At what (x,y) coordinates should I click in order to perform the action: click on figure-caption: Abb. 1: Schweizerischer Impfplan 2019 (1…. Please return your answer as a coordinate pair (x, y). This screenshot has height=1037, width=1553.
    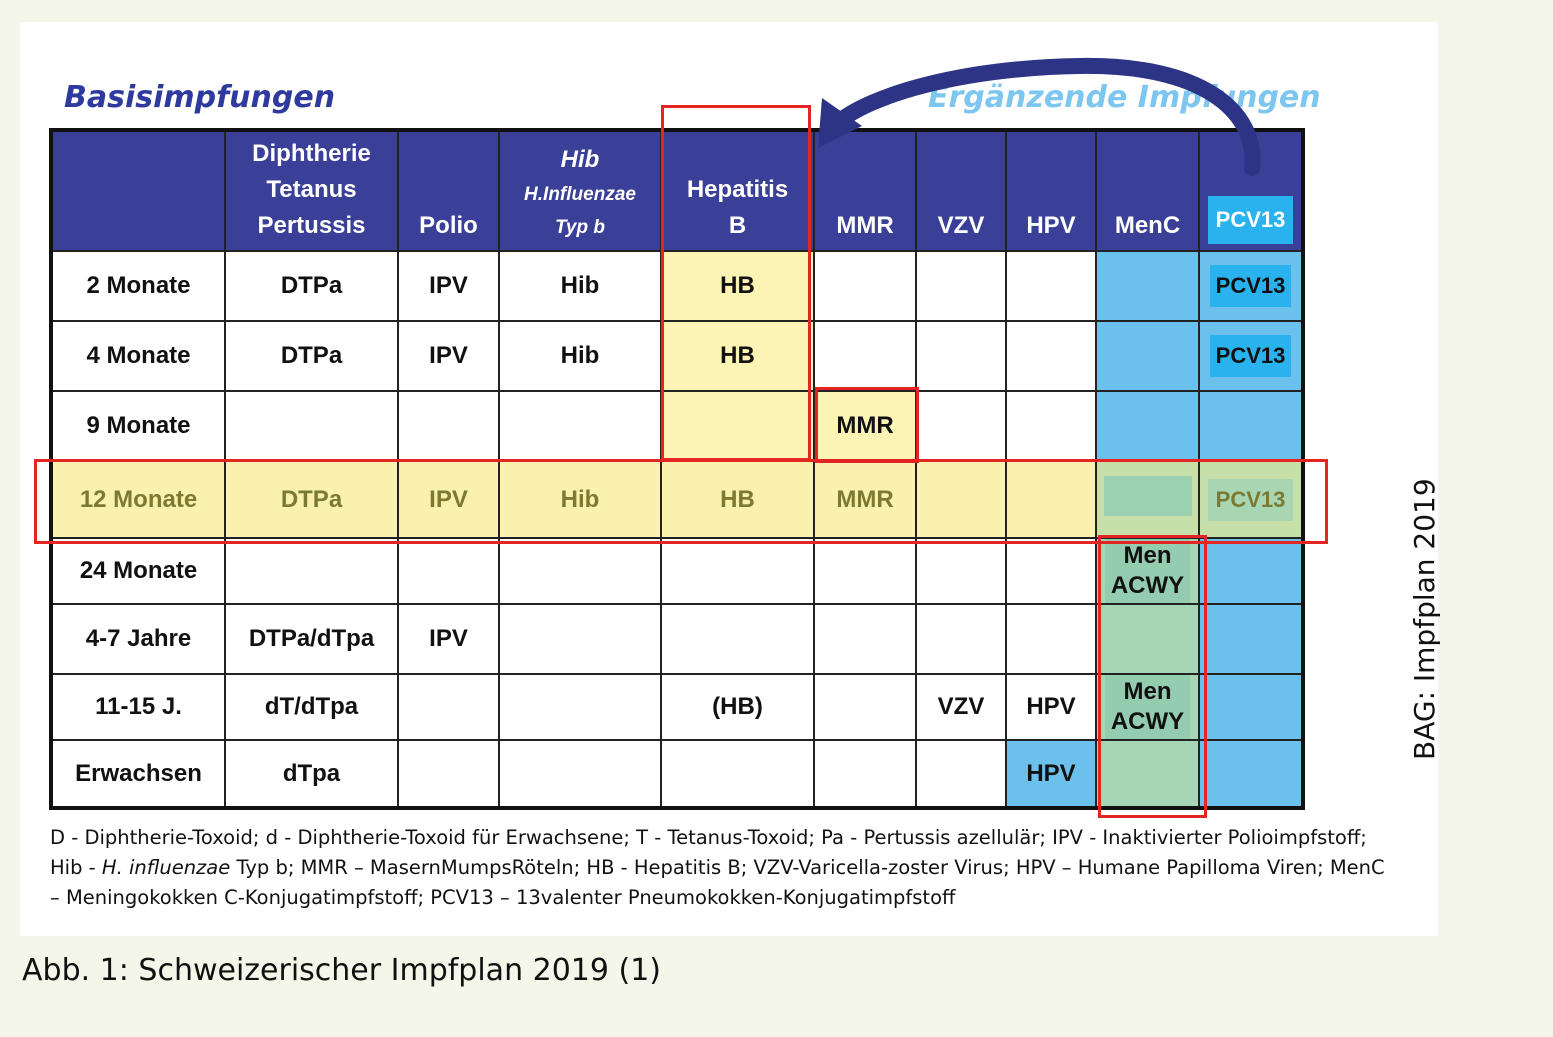
    Looking at the image, I should click on (341, 970).